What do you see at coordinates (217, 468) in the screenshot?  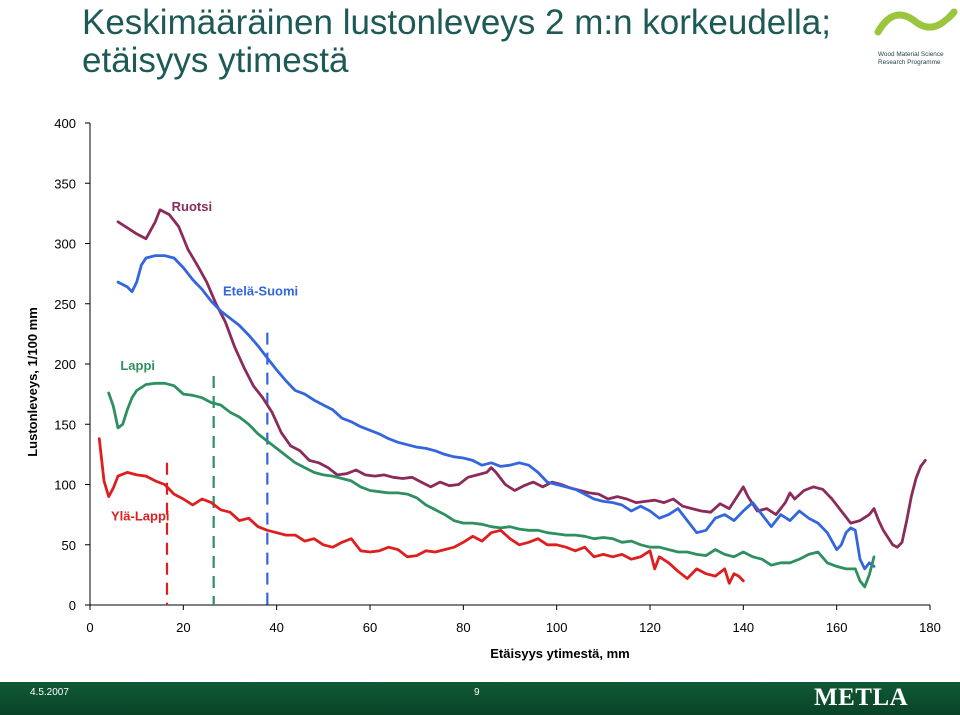 I see `vertical-markers` at bounding box center [217, 468].